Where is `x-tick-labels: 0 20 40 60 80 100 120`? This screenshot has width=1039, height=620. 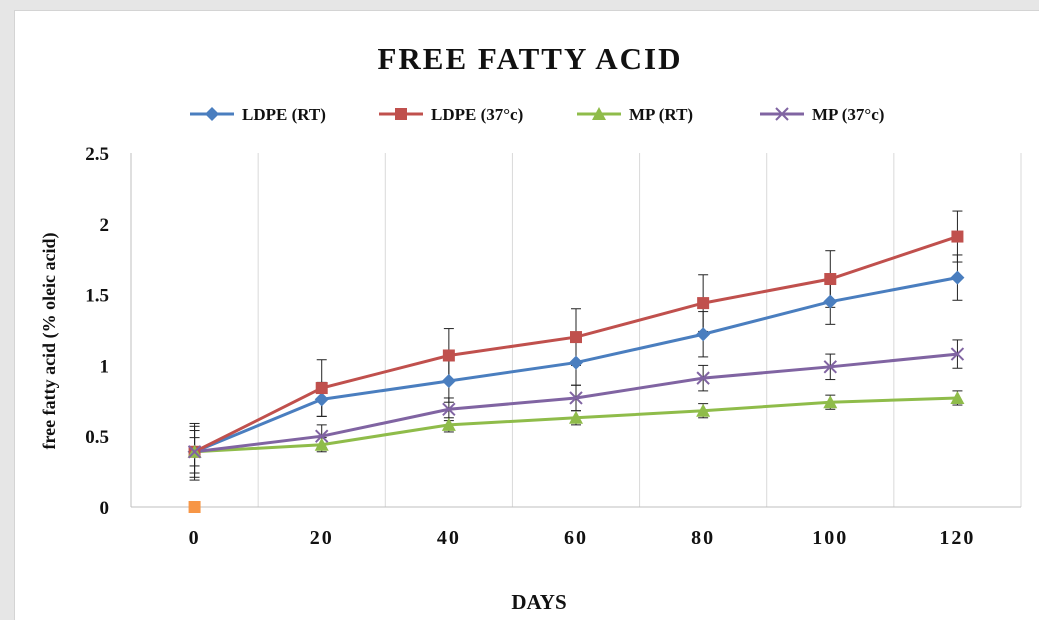
x-tick-labels: 0 20 40 60 80 100 120 is located at coordinates (582, 538).